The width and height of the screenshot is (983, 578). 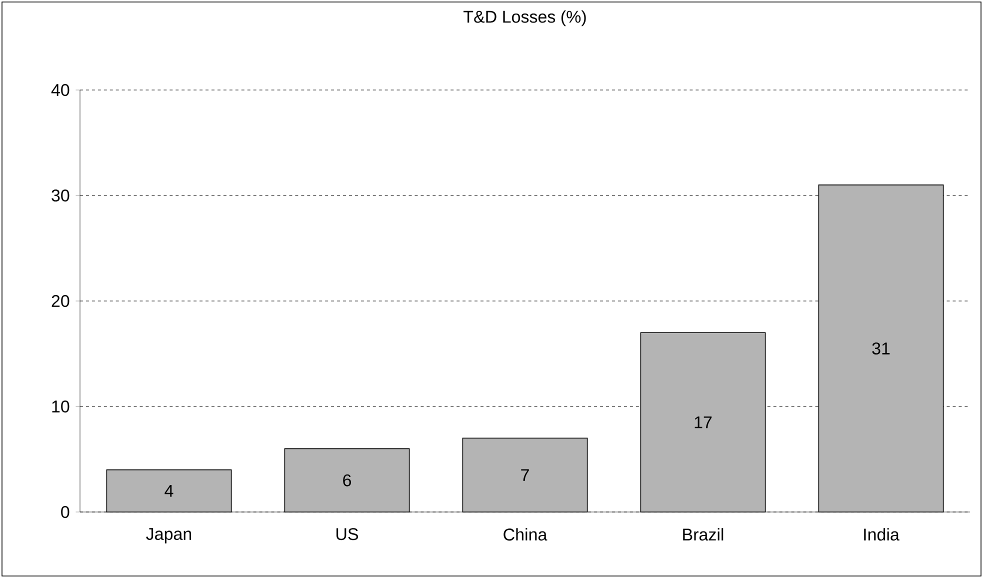 What do you see at coordinates (60, 90) in the screenshot?
I see `y-tick-label: 40` at bounding box center [60, 90].